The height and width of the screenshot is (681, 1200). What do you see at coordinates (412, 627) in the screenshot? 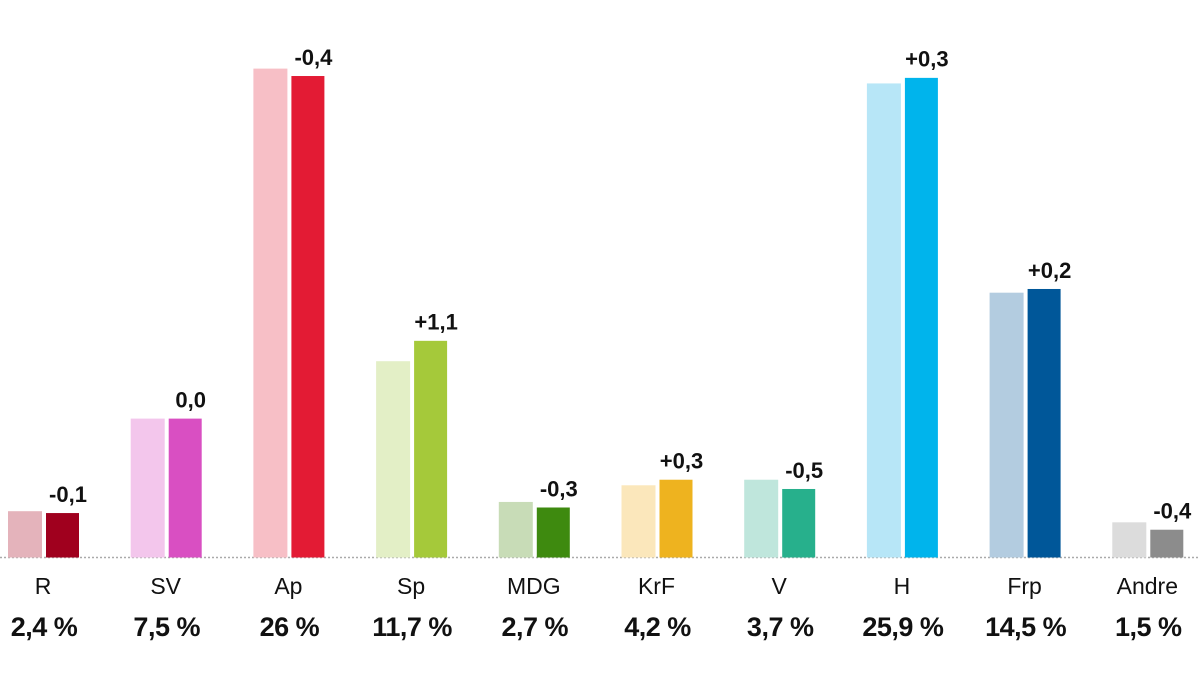
I see `value-label: 11,7 %` at bounding box center [412, 627].